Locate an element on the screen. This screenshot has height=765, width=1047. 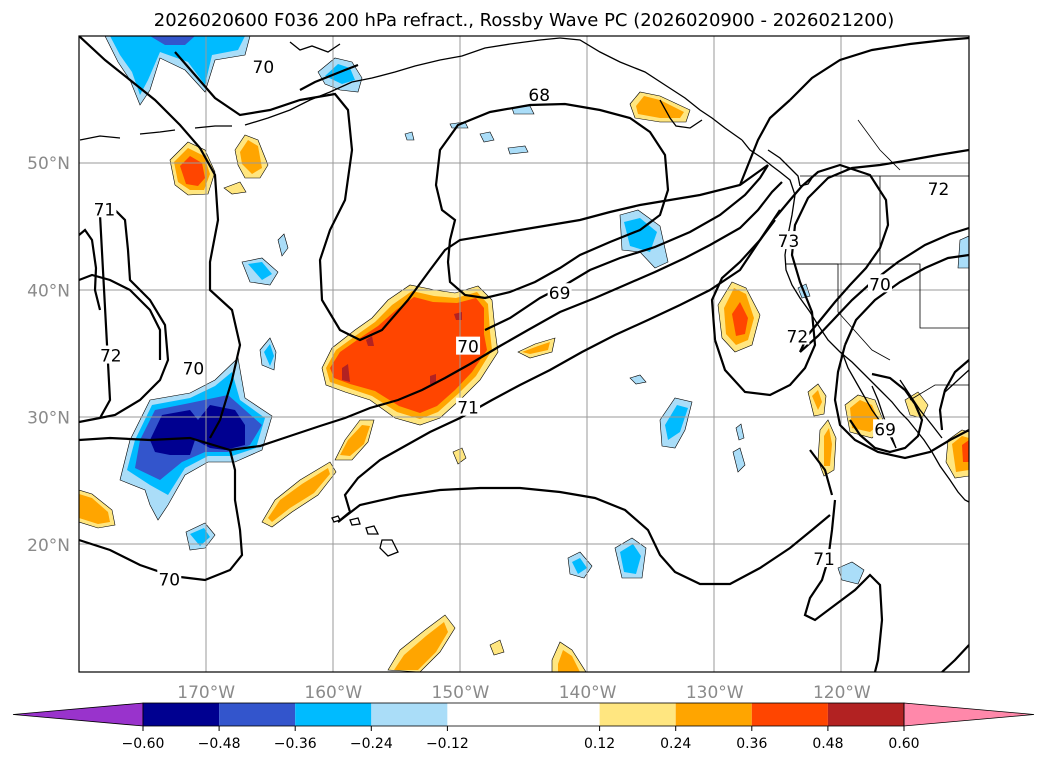
y-tick-label: 50°N is located at coordinates (48, 164).